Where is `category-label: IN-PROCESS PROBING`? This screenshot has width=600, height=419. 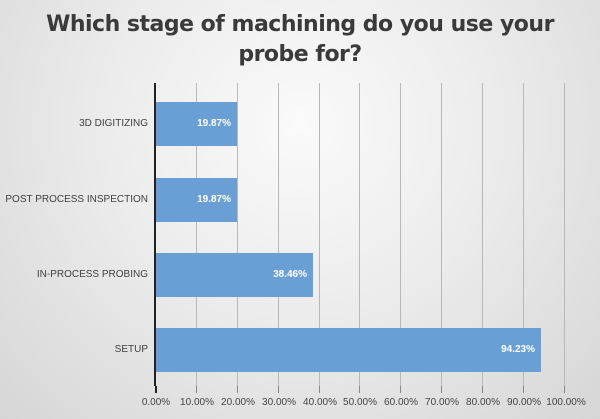 category-label: IN-PROCESS PROBING is located at coordinates (92, 274).